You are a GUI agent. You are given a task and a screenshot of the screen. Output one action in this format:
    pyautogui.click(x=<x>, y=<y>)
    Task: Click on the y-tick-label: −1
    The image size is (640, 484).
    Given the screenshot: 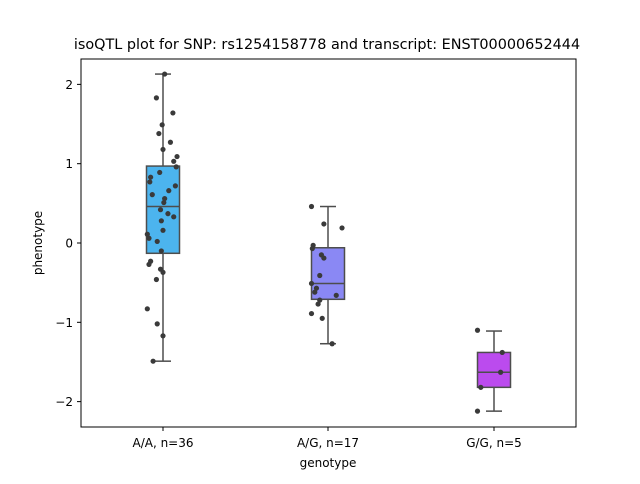 What is the action you would take?
    pyautogui.click(x=64, y=323)
    